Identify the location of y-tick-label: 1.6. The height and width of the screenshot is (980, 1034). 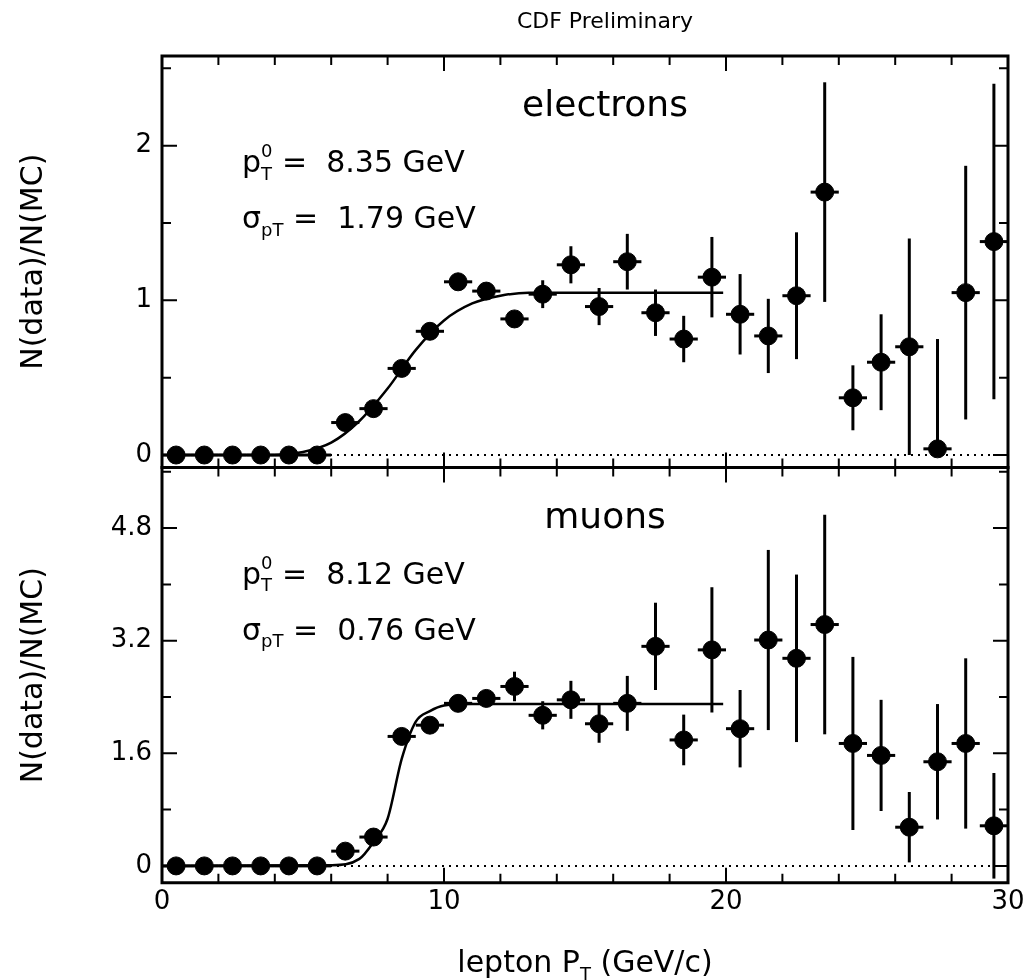
(131, 751).